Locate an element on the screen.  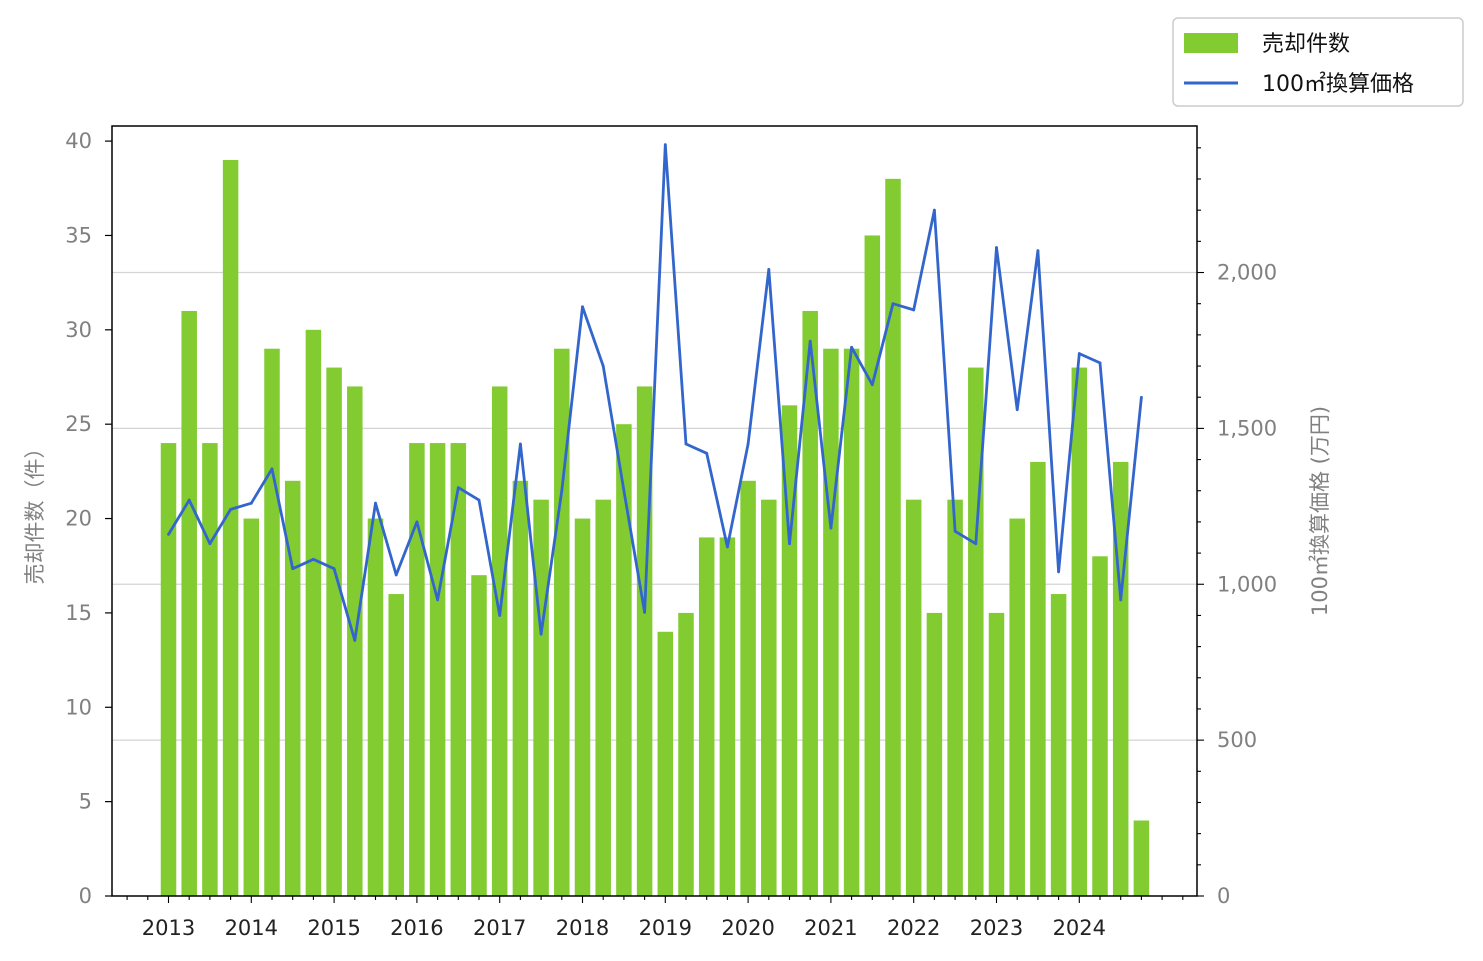
left-tick-label: 35 is located at coordinates (78, 235).